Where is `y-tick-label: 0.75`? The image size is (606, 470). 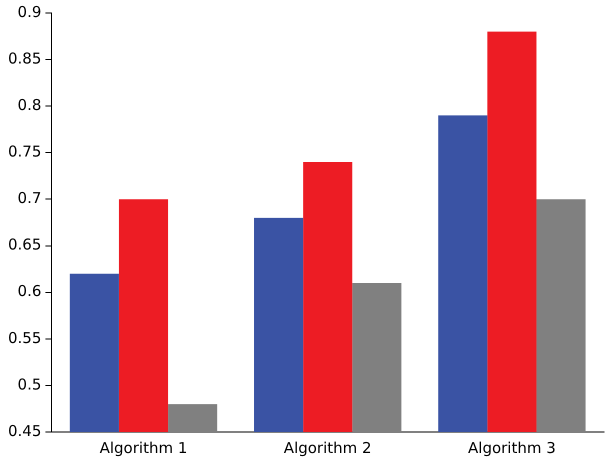 y-tick-label: 0.75 is located at coordinates (25, 151).